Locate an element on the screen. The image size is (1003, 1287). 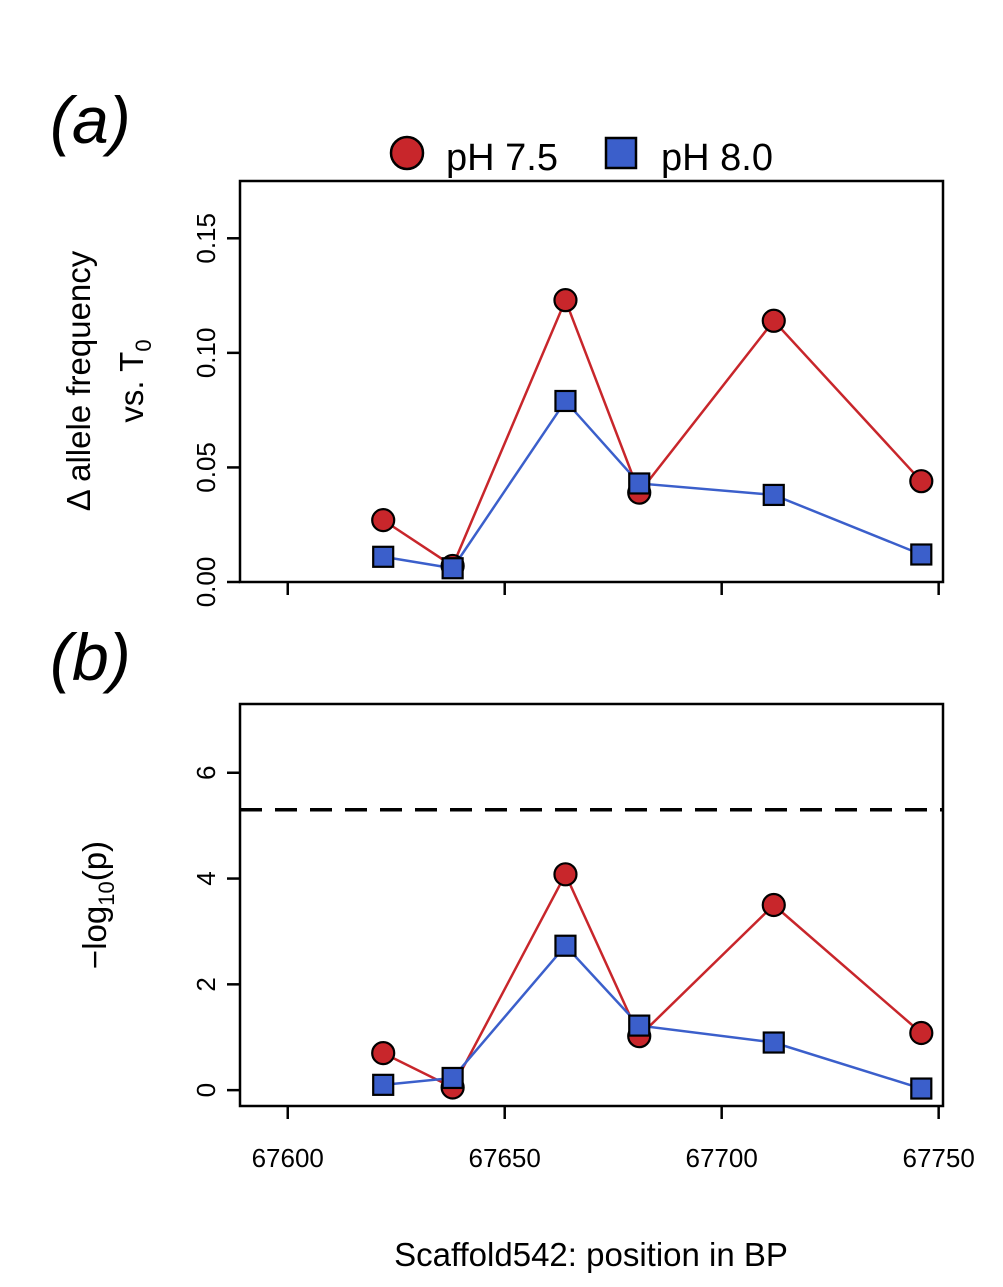
panel-a-y-tick-label: 0.10 is located at coordinates (206, 353).